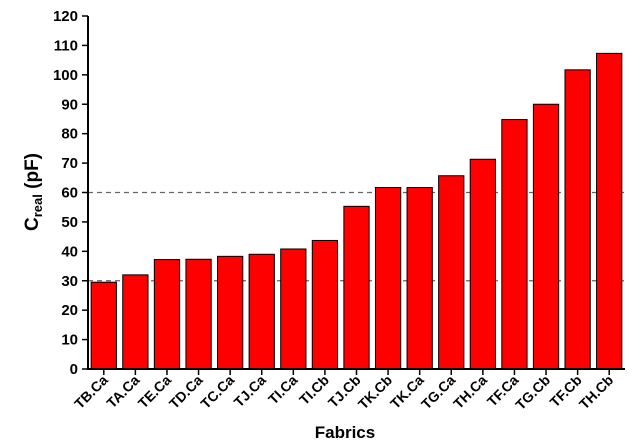  Describe the element at coordinates (69, 104) in the screenshot. I see `y-tick-label: 90` at that location.